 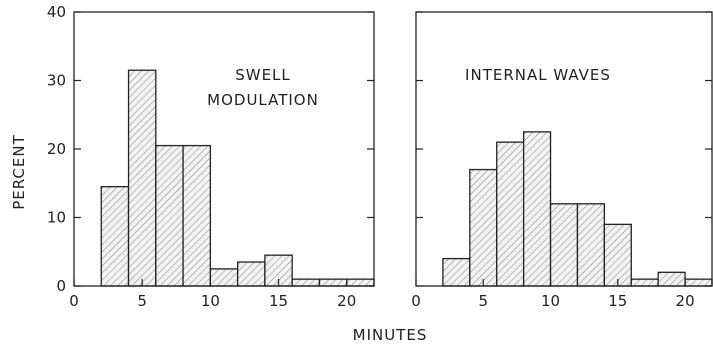 I want to click on swell-bar-10-12-min, so click(x=224, y=277).